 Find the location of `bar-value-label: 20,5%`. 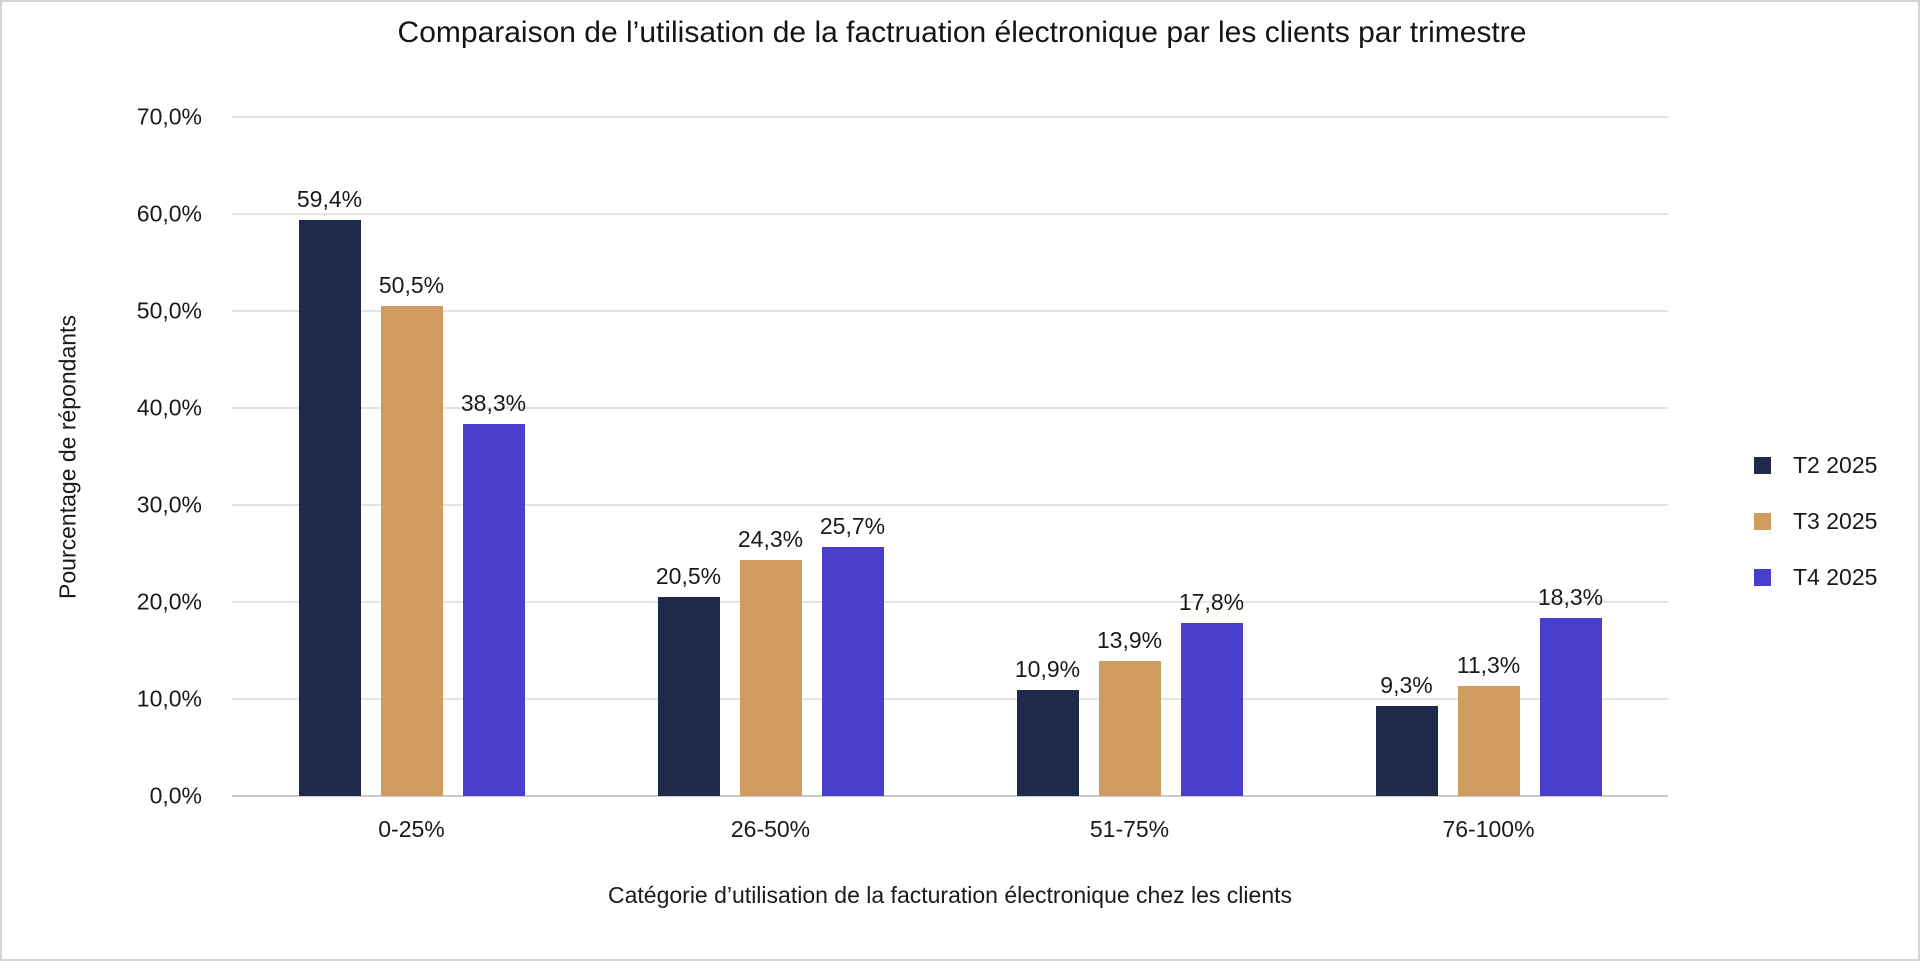

bar-value-label: 20,5% is located at coordinates (688, 576).